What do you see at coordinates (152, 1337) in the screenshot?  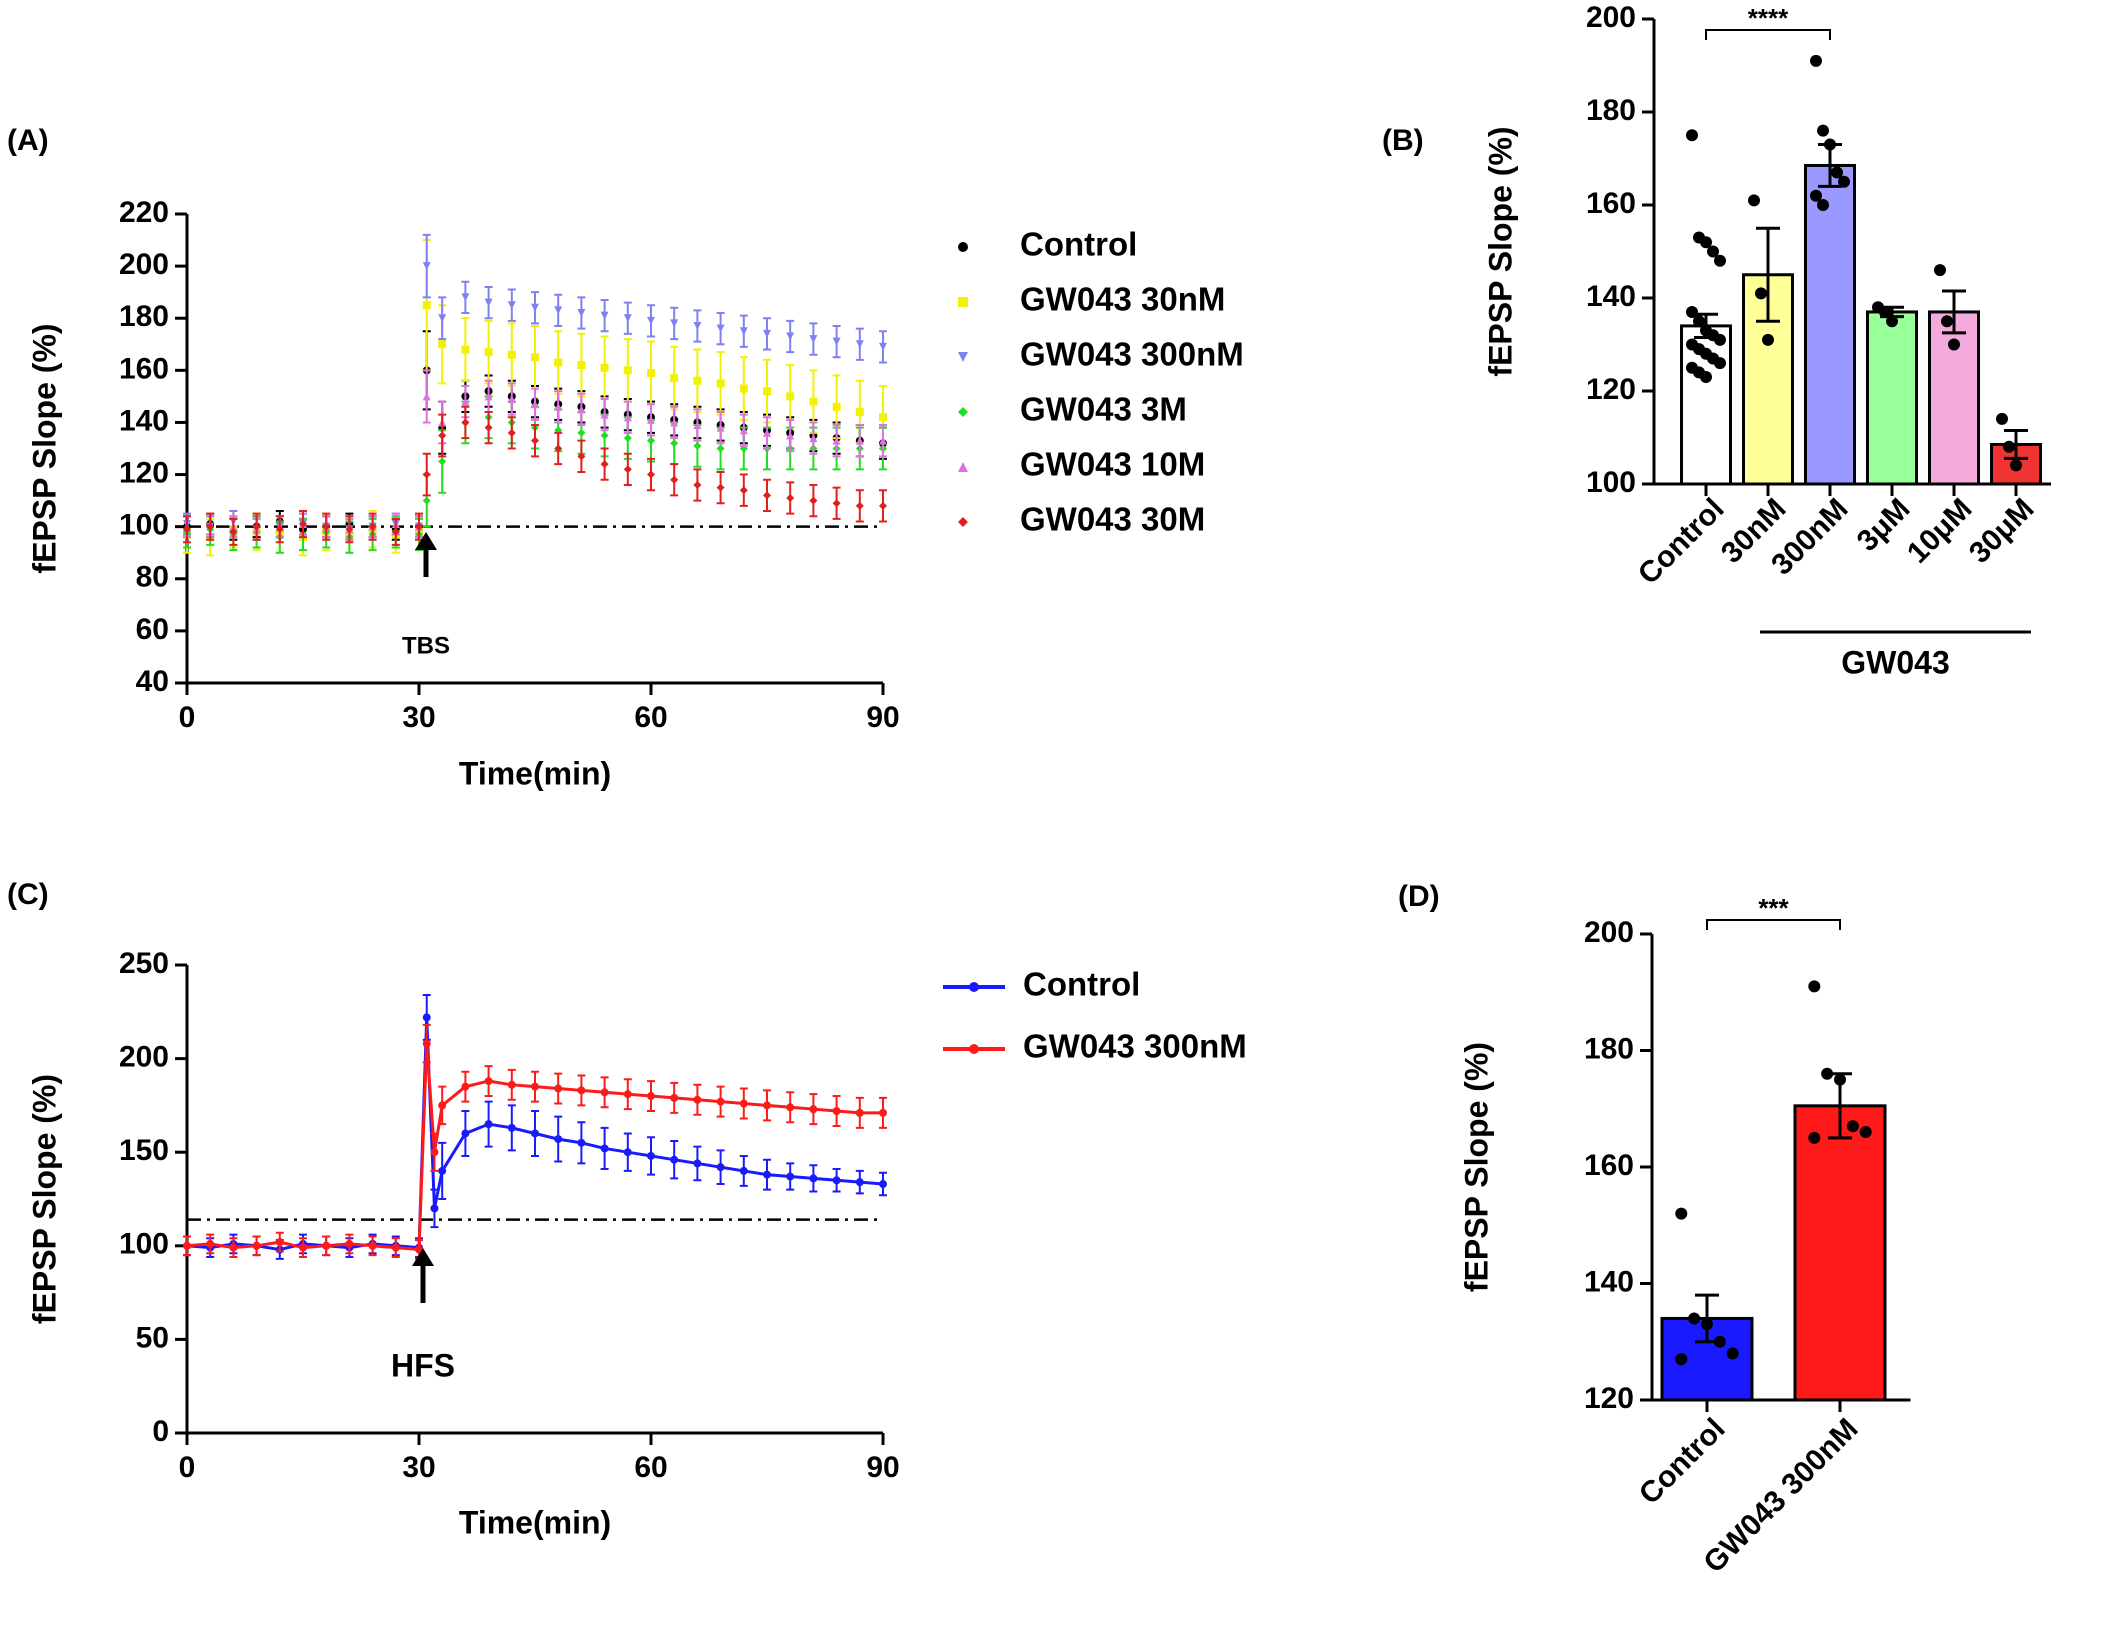 I see `y-tick-label: 50` at bounding box center [152, 1337].